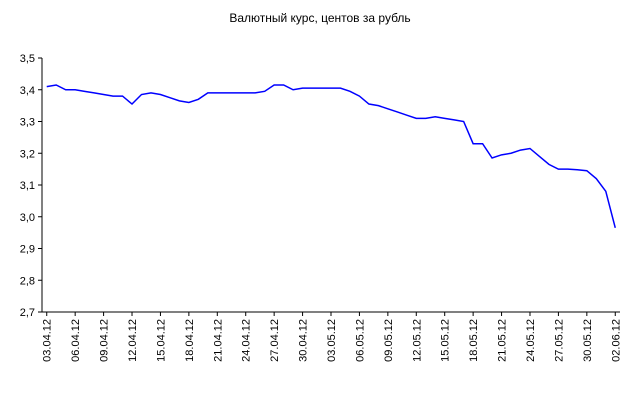  Describe the element at coordinates (76, 340) in the screenshot. I see `x-tick-label: 06.04.12` at that location.